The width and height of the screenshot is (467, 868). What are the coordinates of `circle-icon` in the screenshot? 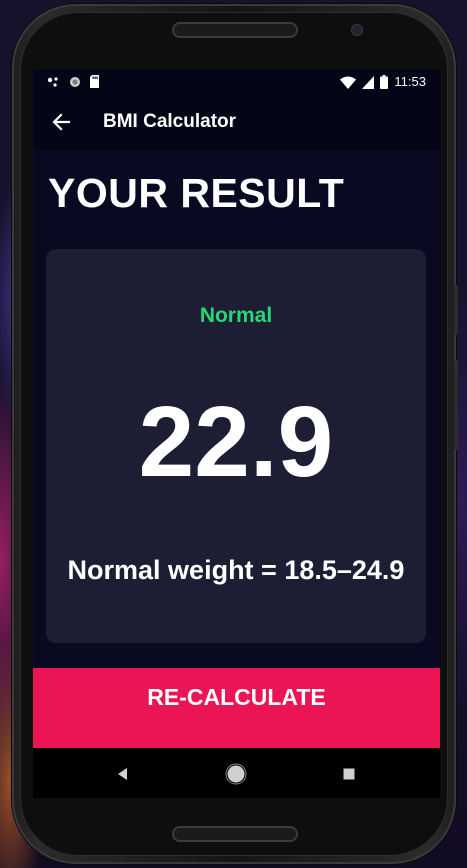 It's located at (75, 81).